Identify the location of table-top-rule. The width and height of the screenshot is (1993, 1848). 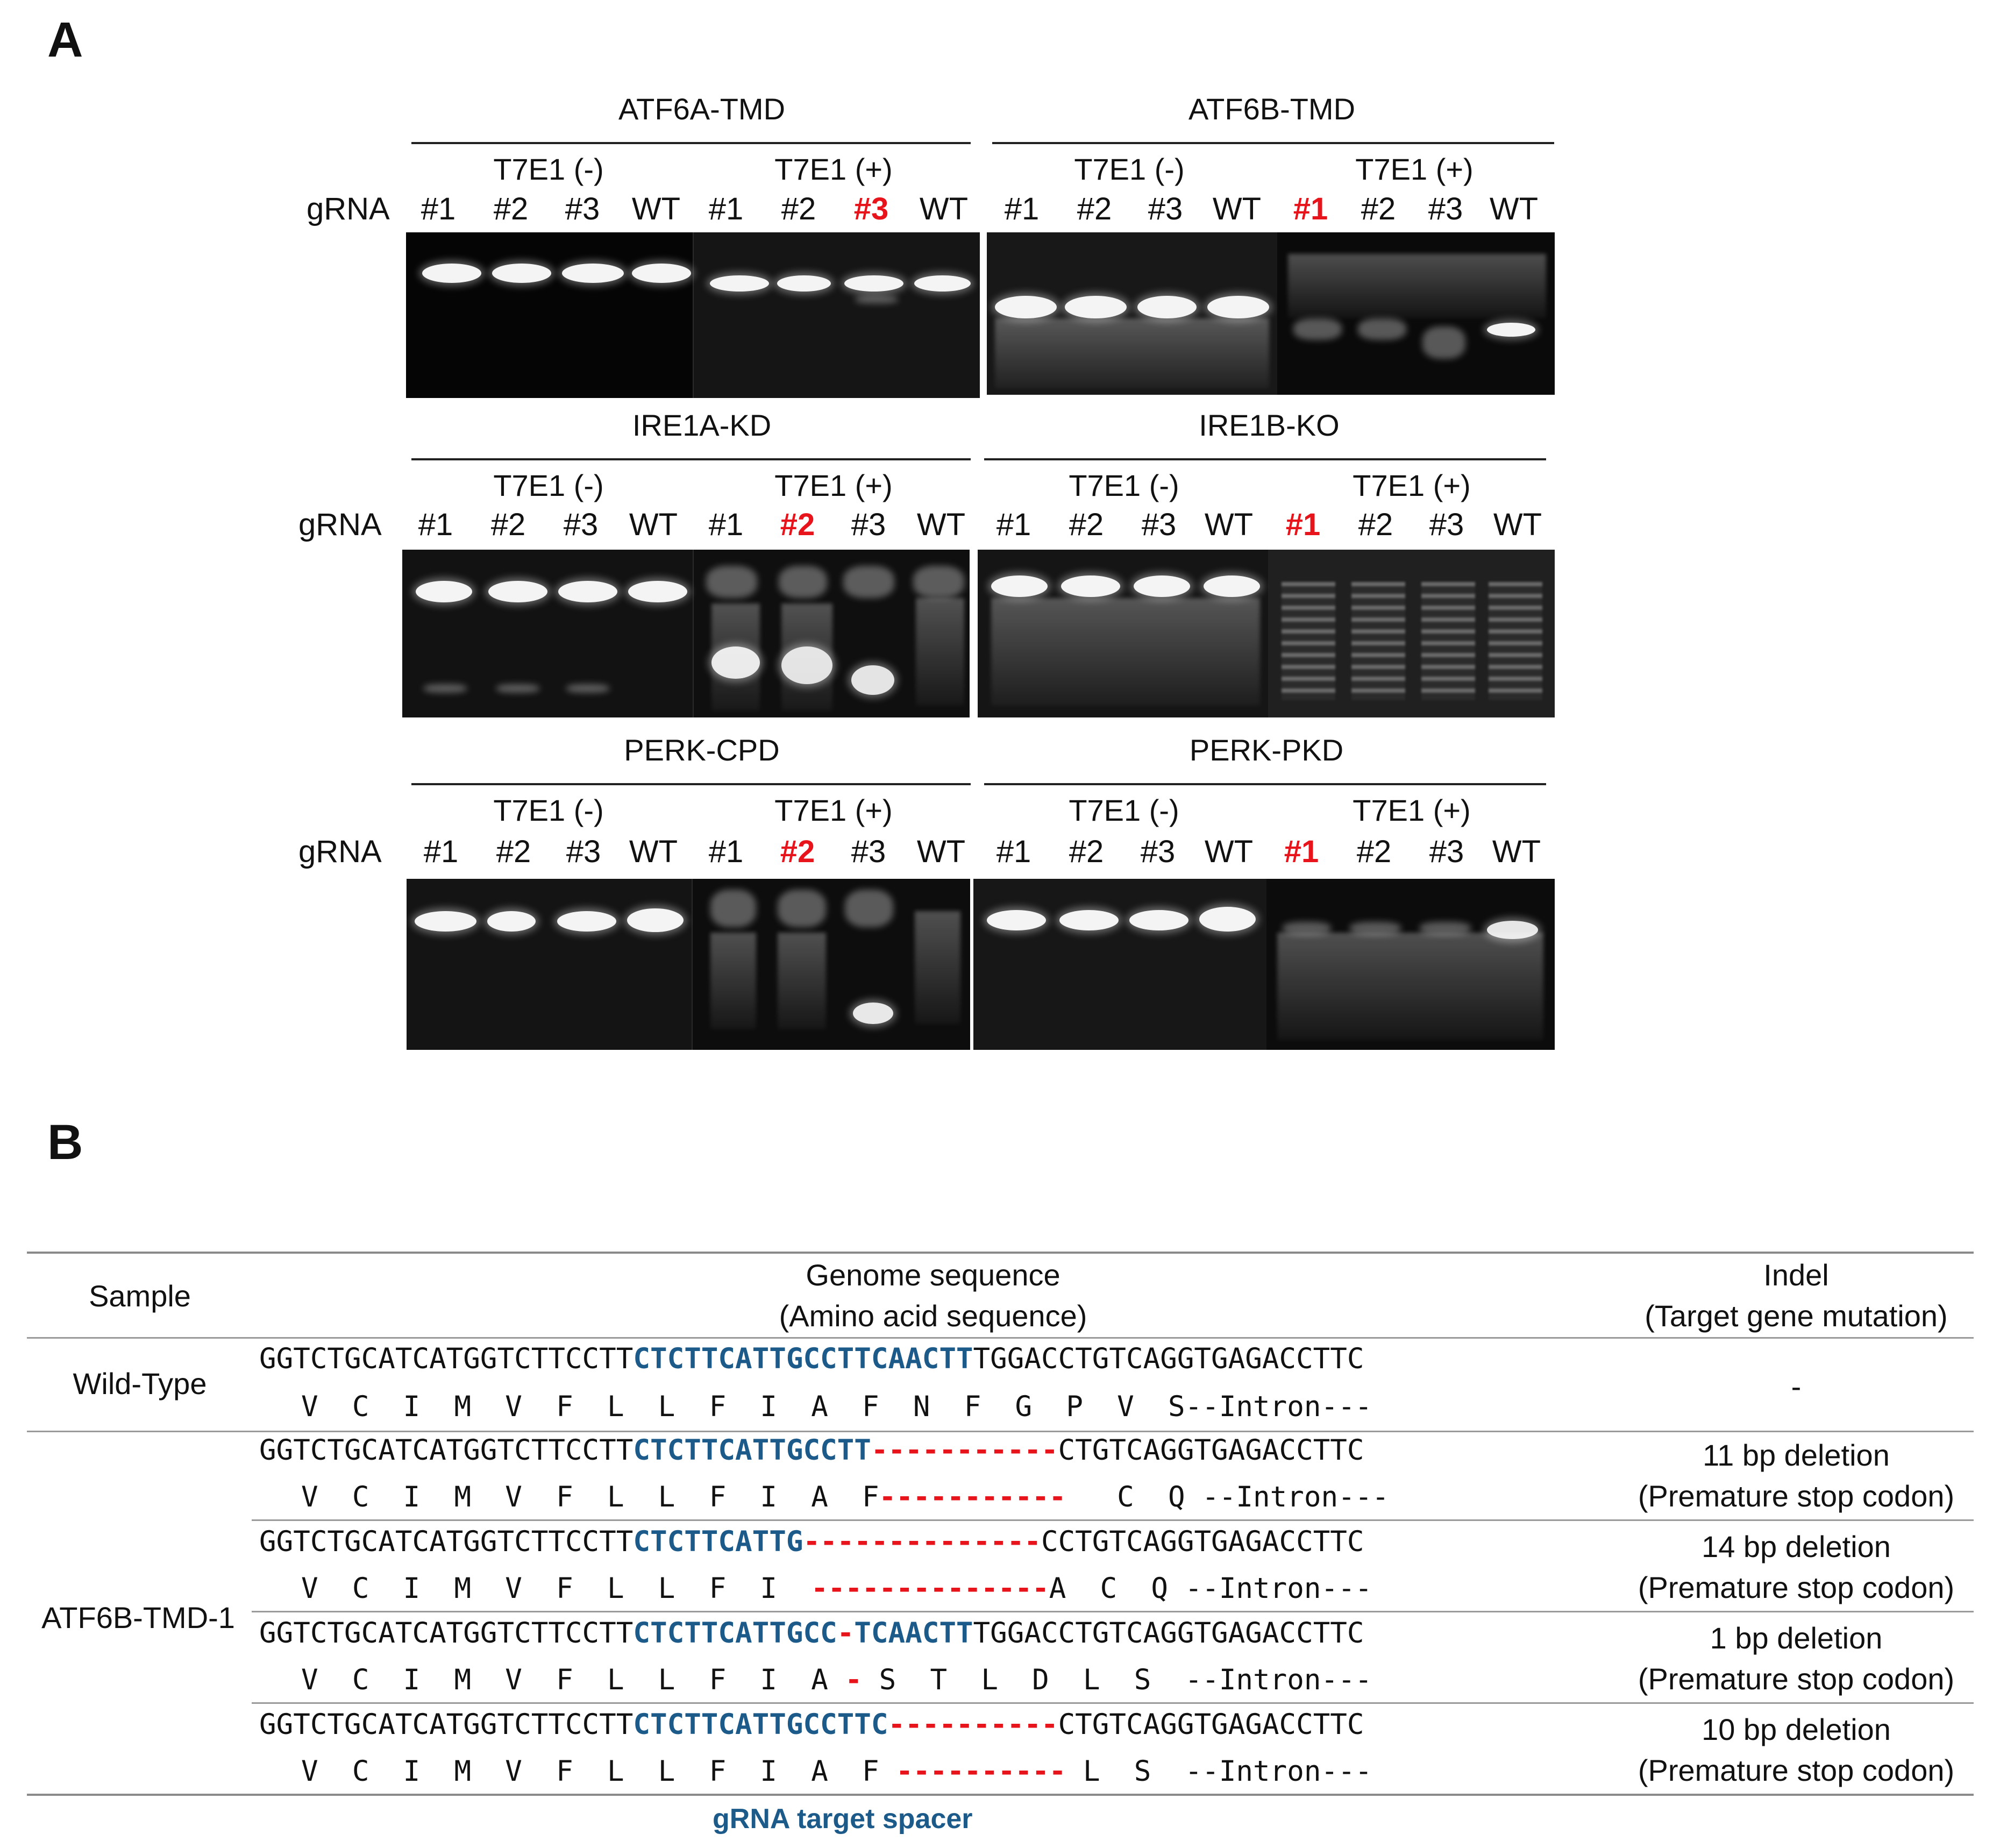
(1000, 1253).